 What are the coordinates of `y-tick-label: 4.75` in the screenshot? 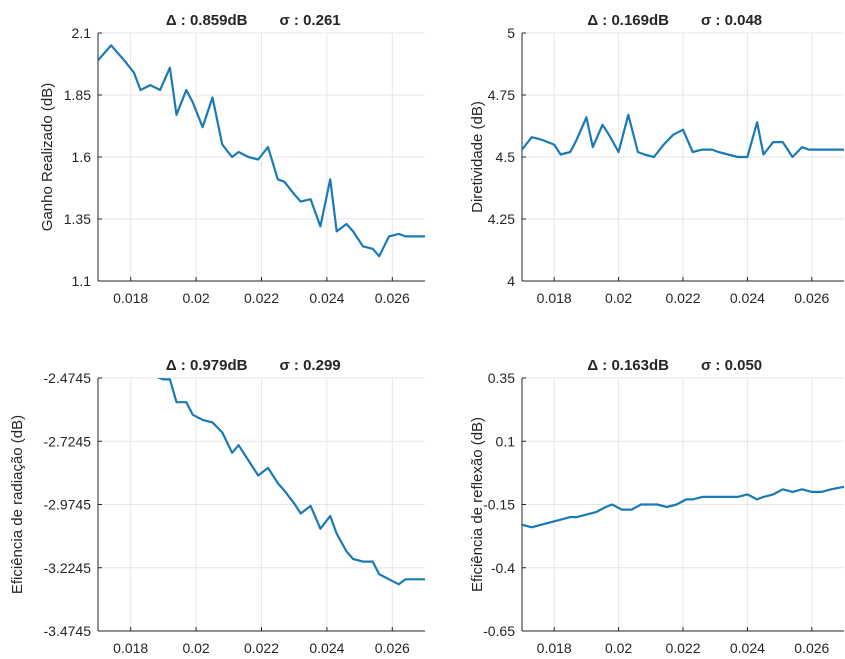 It's located at (501, 95).